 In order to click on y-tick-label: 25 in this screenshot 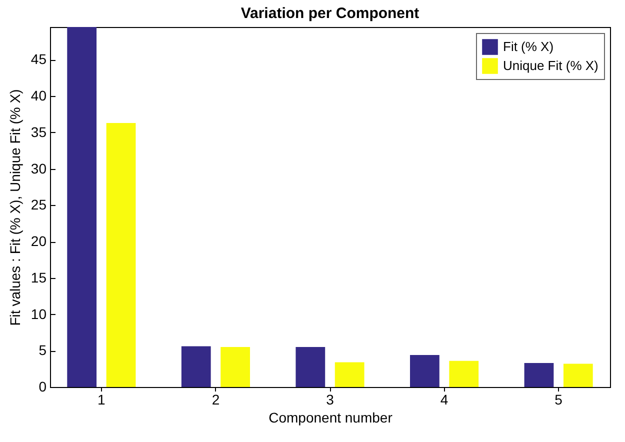, I will do `click(38, 204)`.